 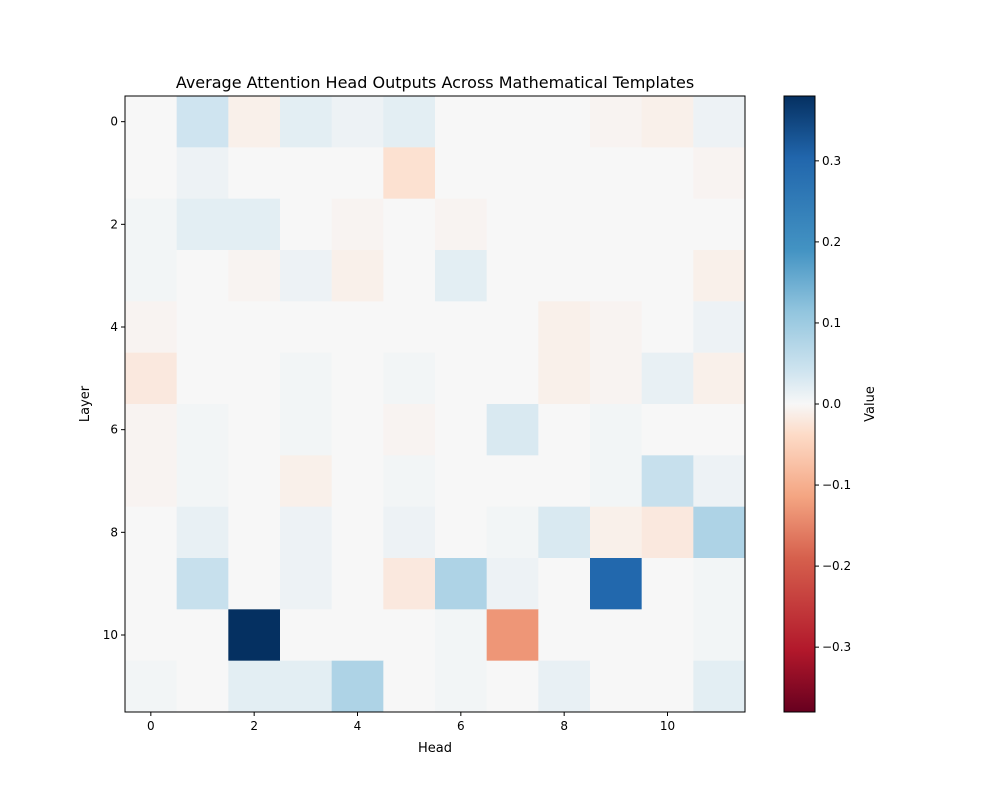 I want to click on colorbar-tick-label: −0.1, so click(x=836, y=485).